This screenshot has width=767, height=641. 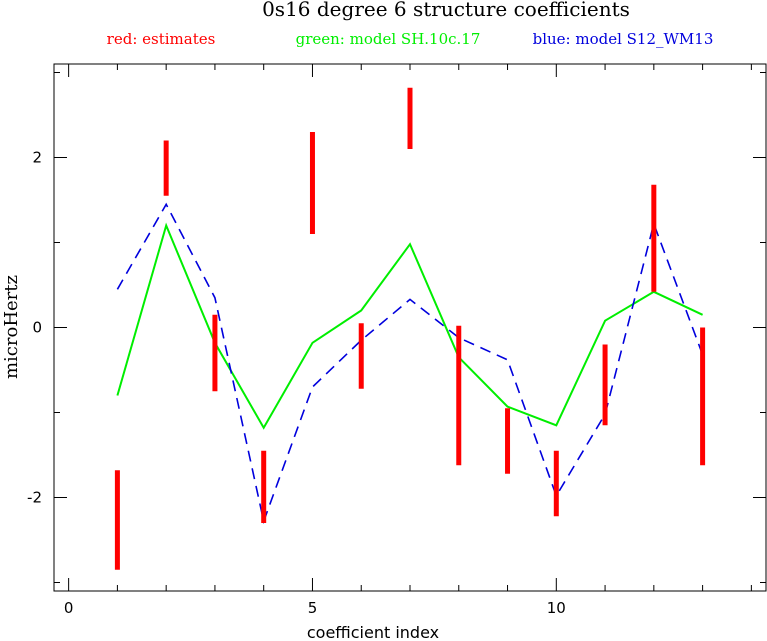 What do you see at coordinates (388, 39) in the screenshot?
I see `legend-model-sh10c17: green: model SH.10c.17` at bounding box center [388, 39].